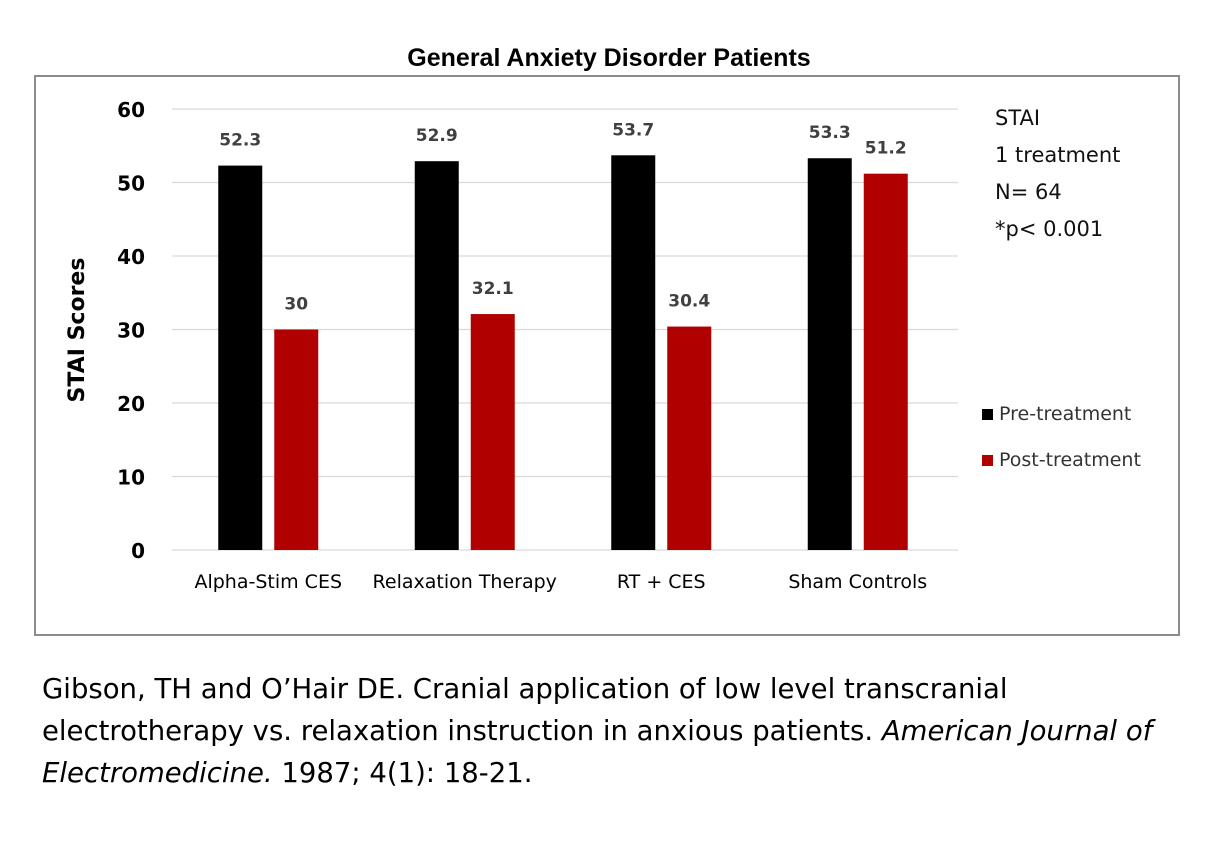 This screenshot has height=841, width=1218. I want to click on bar-value-label: 53.3, so click(830, 133).